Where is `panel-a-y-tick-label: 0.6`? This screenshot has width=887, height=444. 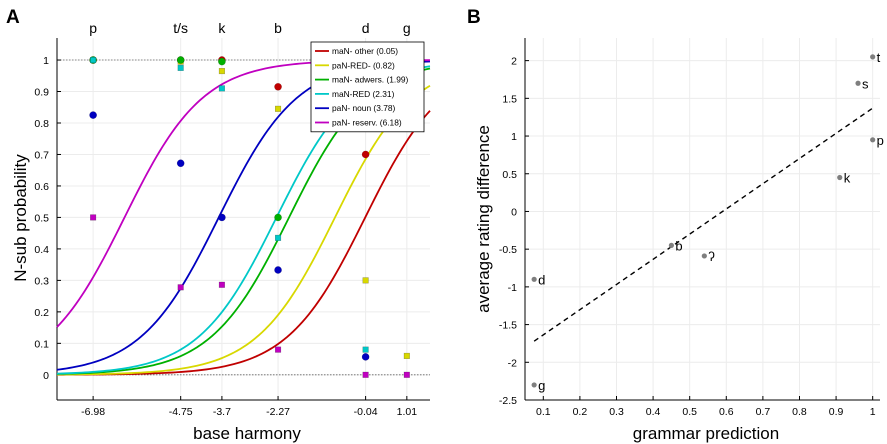
panel-a-y-tick-label: 0.6 is located at coordinates (41, 187).